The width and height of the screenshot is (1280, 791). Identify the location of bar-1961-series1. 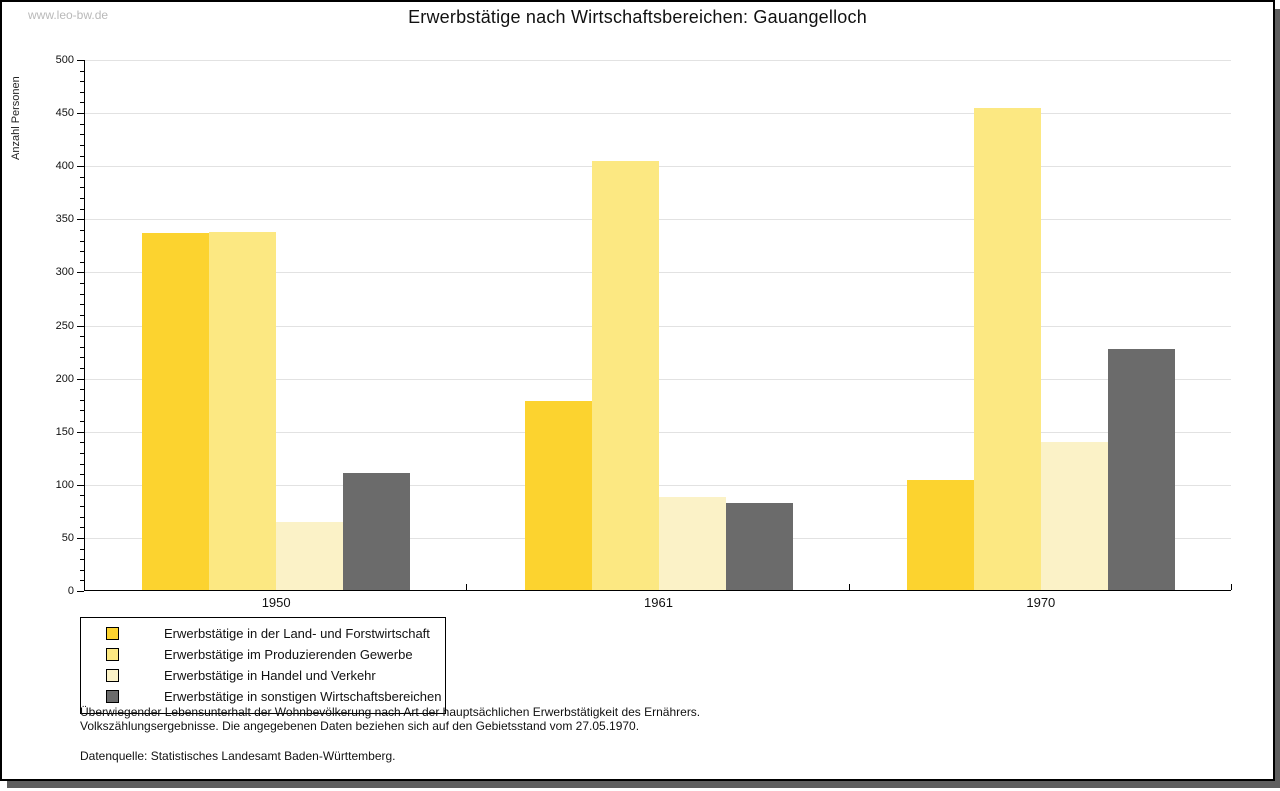
(558, 495).